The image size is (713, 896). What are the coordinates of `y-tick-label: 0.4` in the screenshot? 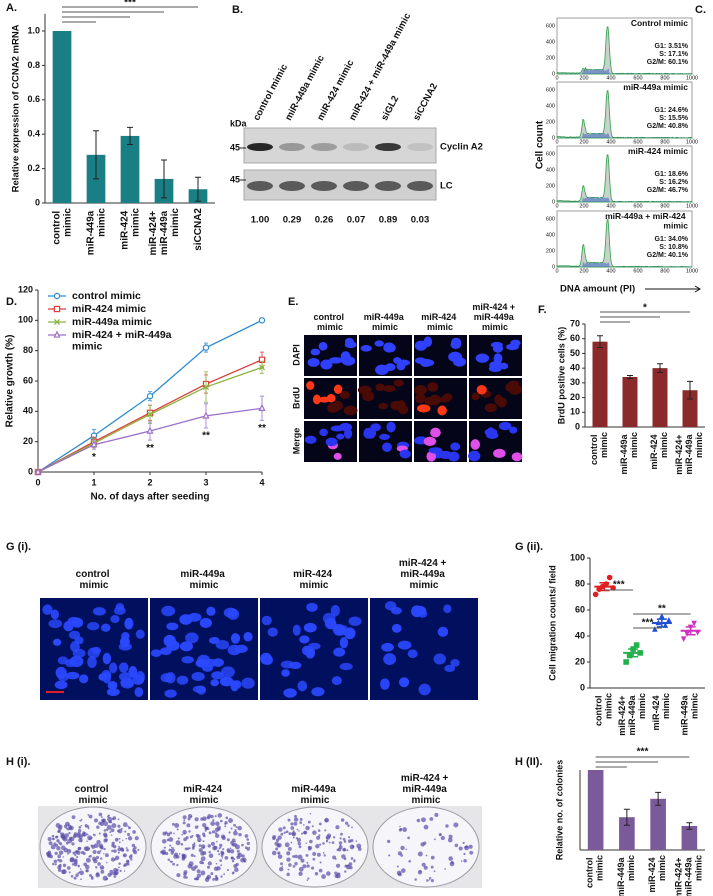 It's located at (33, 134).